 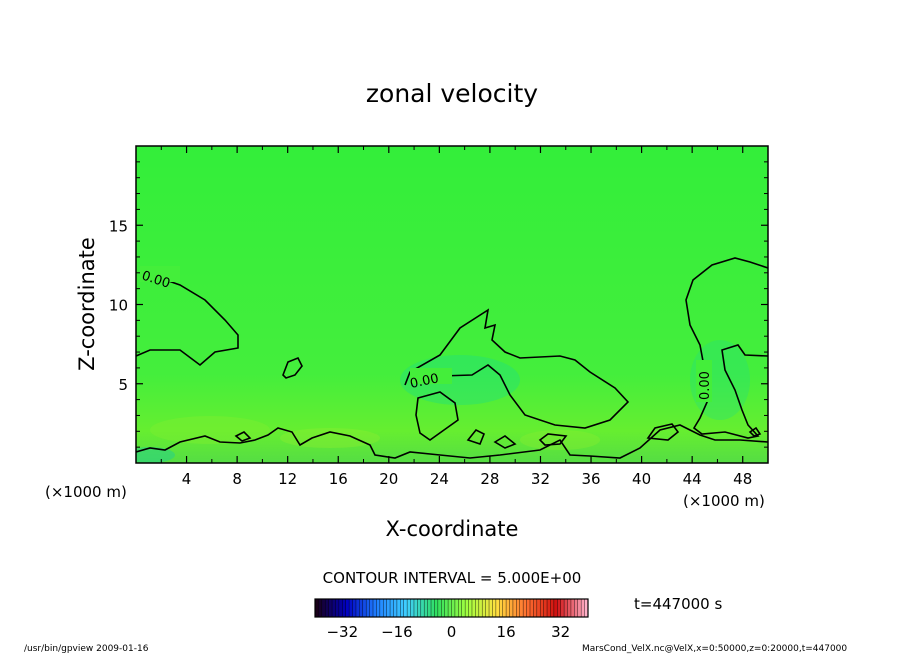 I want to click on contour-label-right: 0.00, so click(x=705, y=385).